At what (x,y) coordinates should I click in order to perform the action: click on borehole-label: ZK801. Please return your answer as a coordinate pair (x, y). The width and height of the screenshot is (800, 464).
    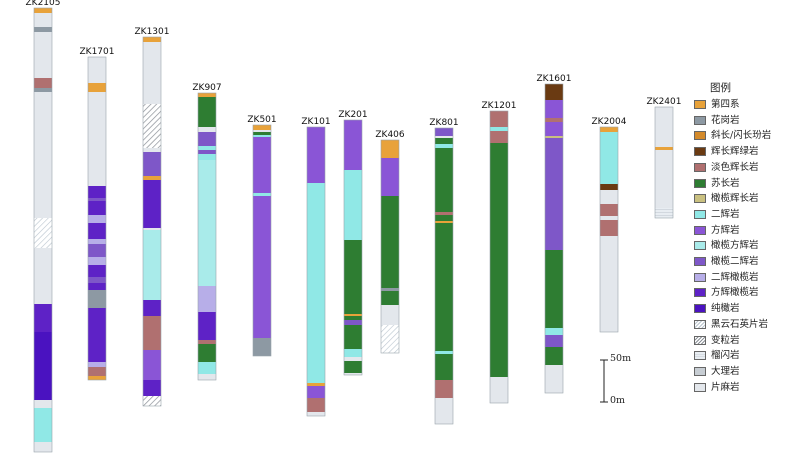
    Looking at the image, I should click on (443, 123).